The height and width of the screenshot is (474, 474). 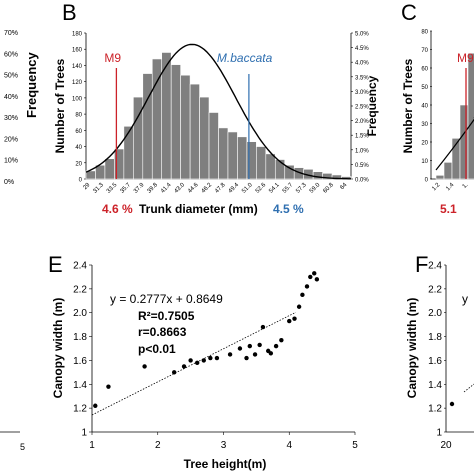 I want to click on y-axis-label: Frequency, so click(x=31, y=84).